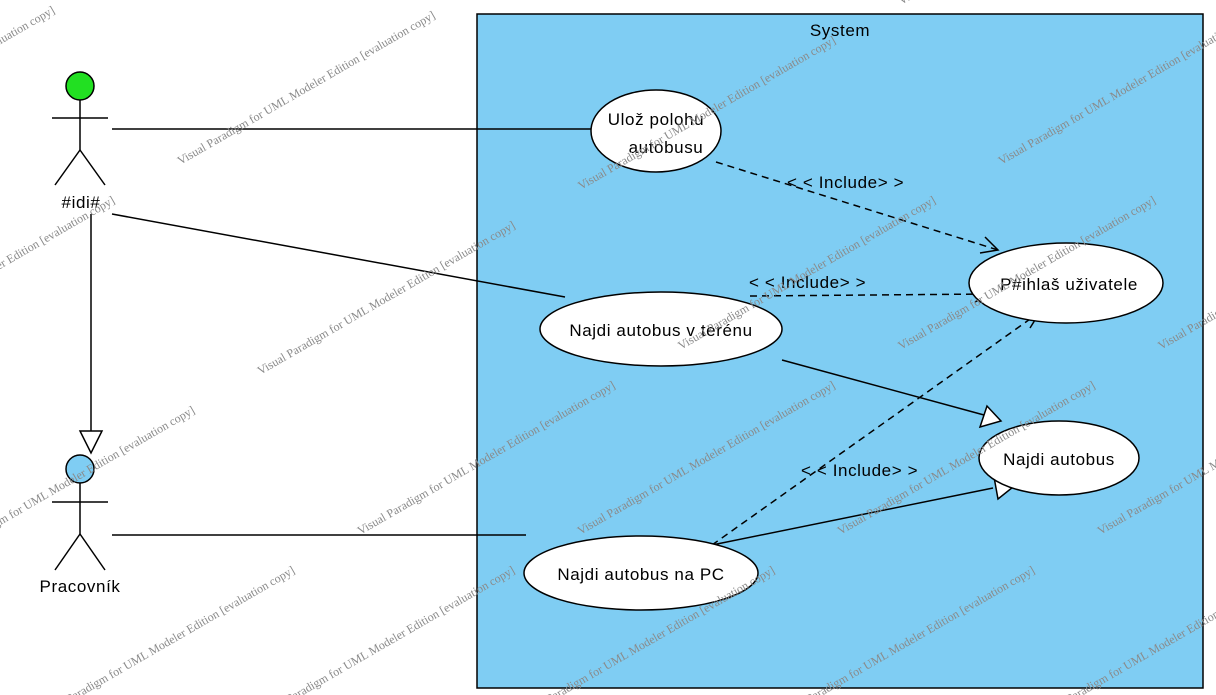 The image size is (1216, 695). Describe the element at coordinates (1069, 284) in the screenshot. I see `use-case-label: P#ihlaš uživatele` at that location.